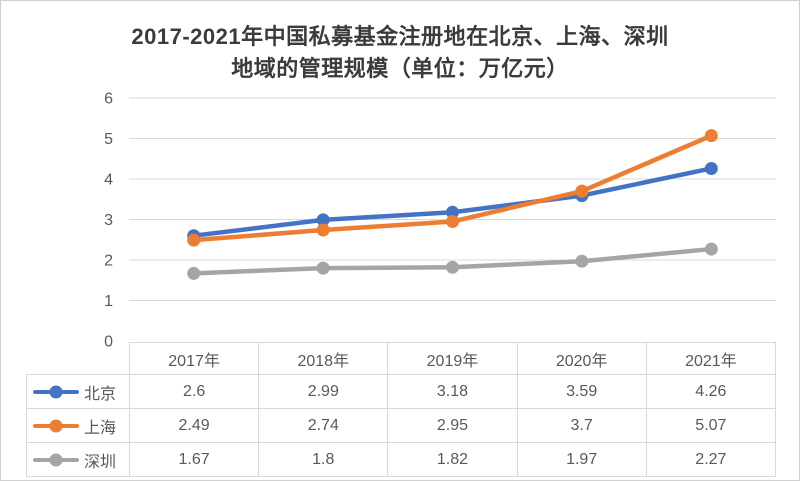  I want to click on table-value-cell: 4.26, so click(711, 391).